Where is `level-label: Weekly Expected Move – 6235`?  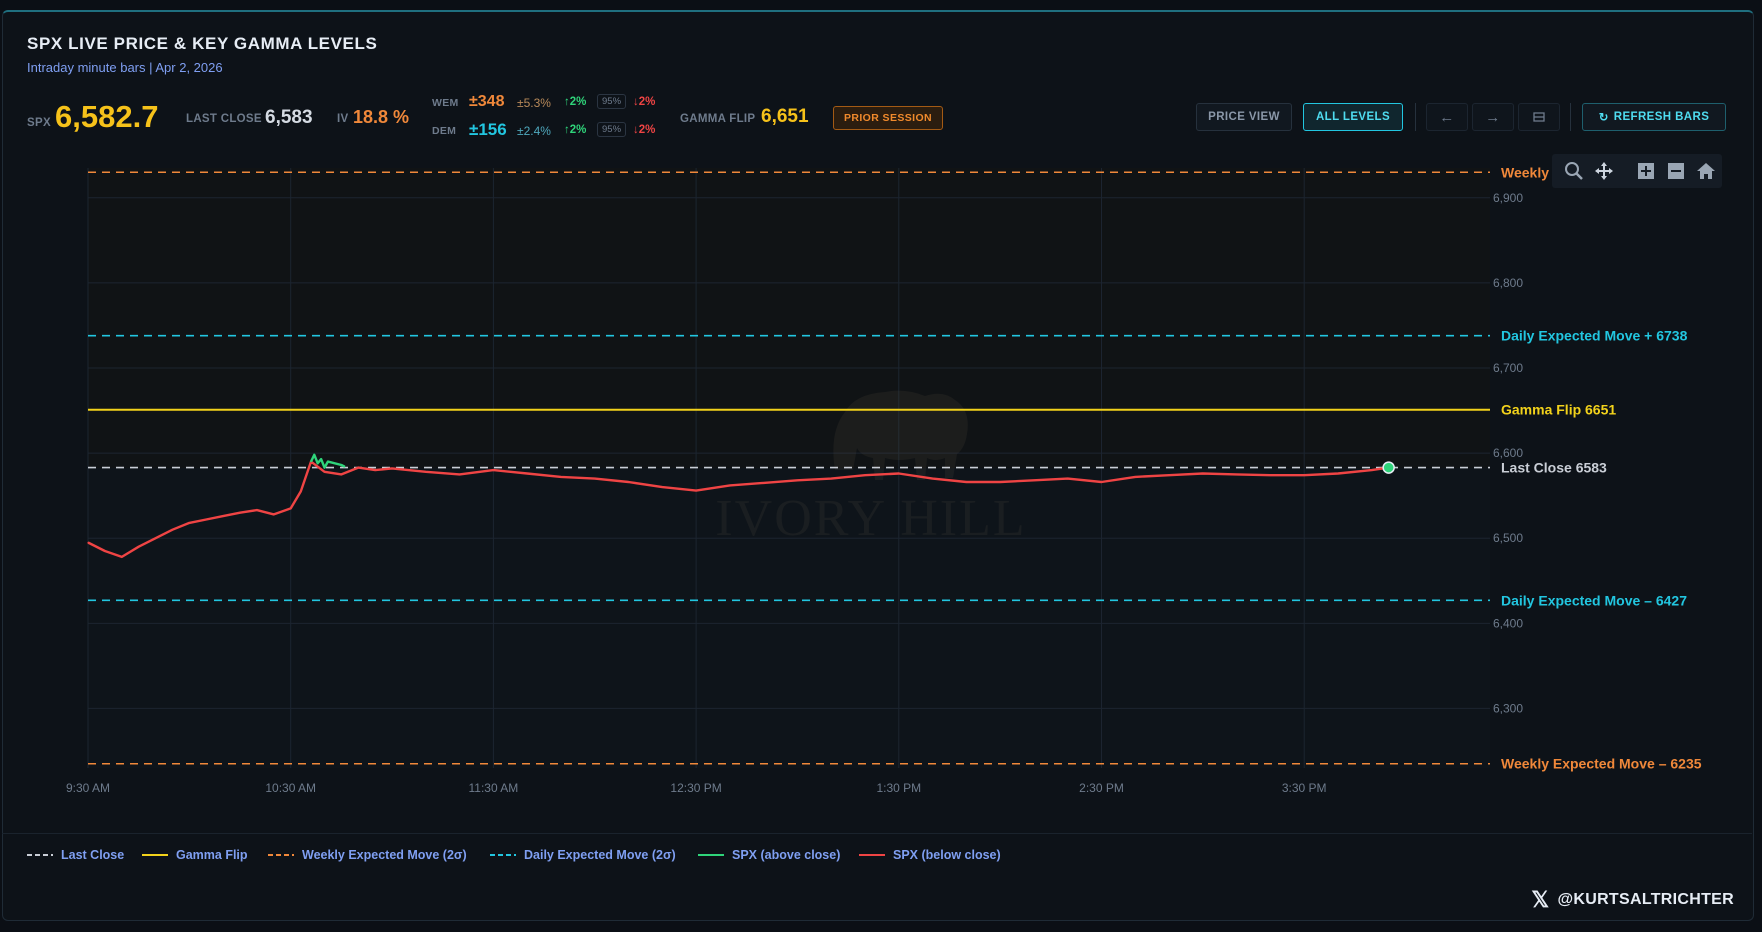 level-label: Weekly Expected Move – 6235 is located at coordinates (1601, 764).